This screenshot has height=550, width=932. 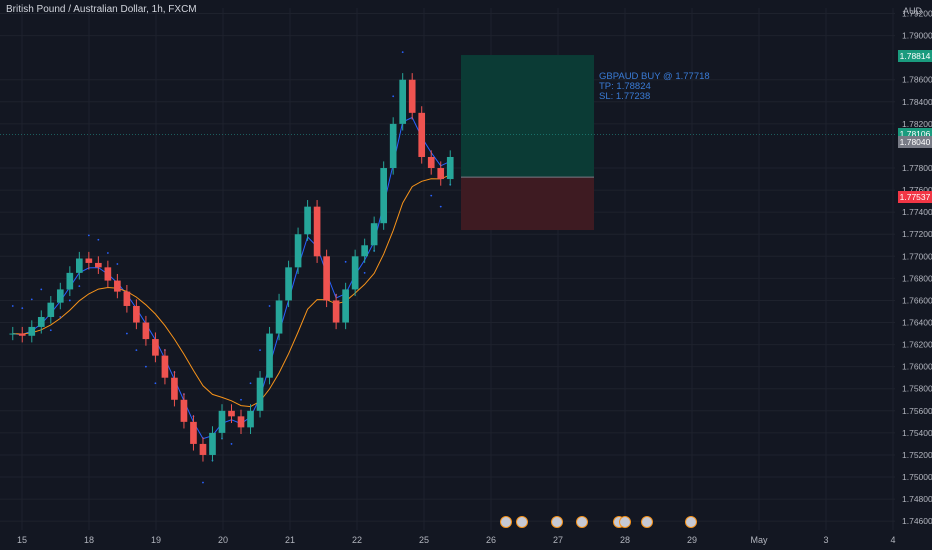 What do you see at coordinates (917, 367) in the screenshot?
I see `y-tick-label: 1.76000` at bounding box center [917, 367].